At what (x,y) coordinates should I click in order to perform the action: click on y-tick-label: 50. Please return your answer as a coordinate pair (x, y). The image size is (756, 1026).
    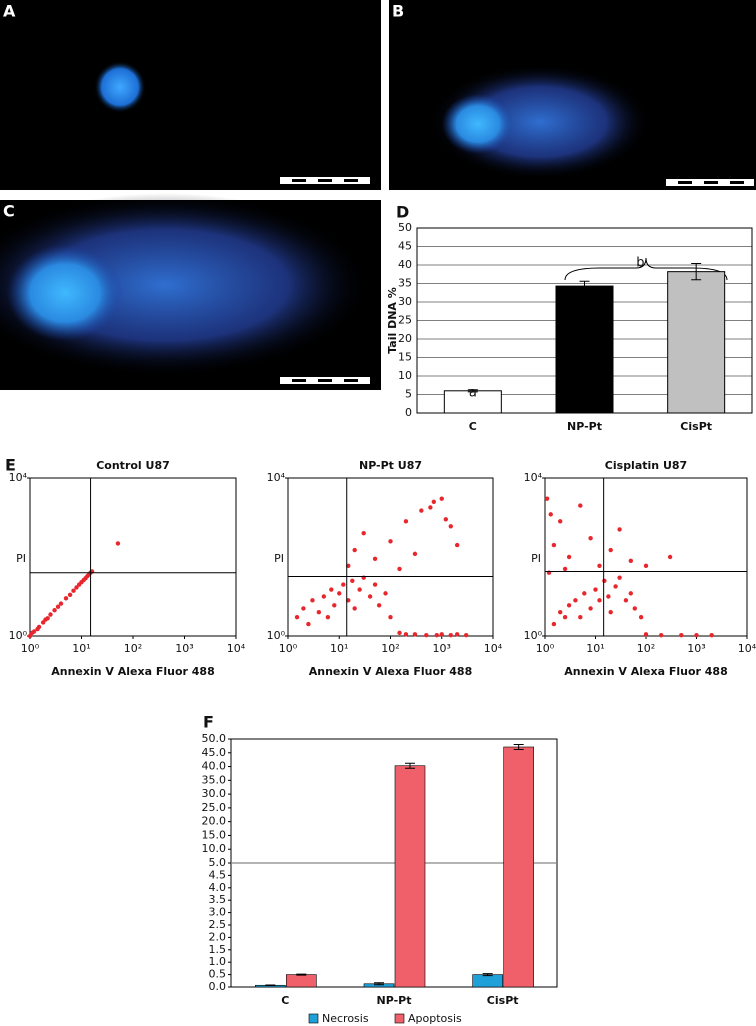
    Looking at the image, I should click on (405, 227).